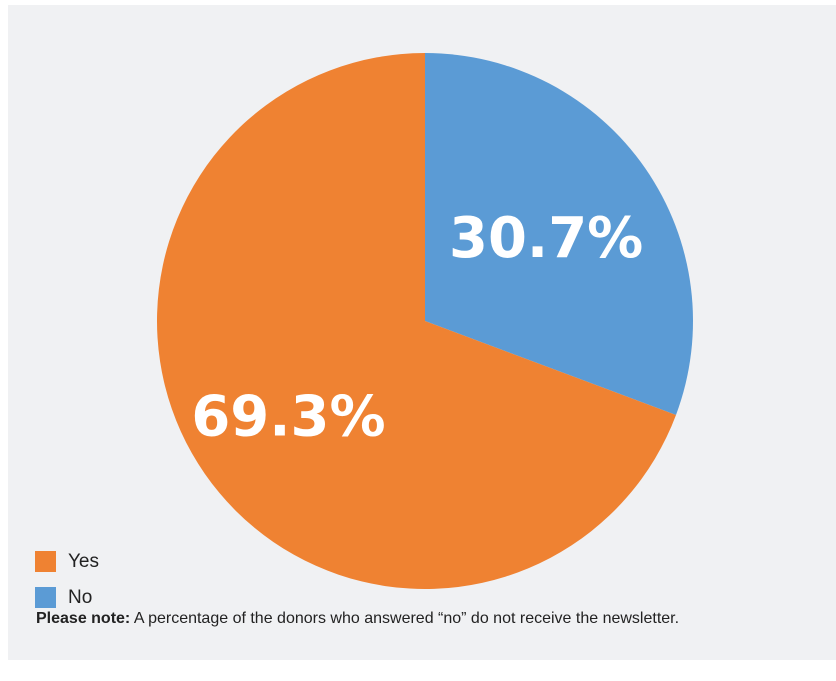 This screenshot has width=836, height=681. I want to click on slice-label-no: 30.7%, so click(546, 238).